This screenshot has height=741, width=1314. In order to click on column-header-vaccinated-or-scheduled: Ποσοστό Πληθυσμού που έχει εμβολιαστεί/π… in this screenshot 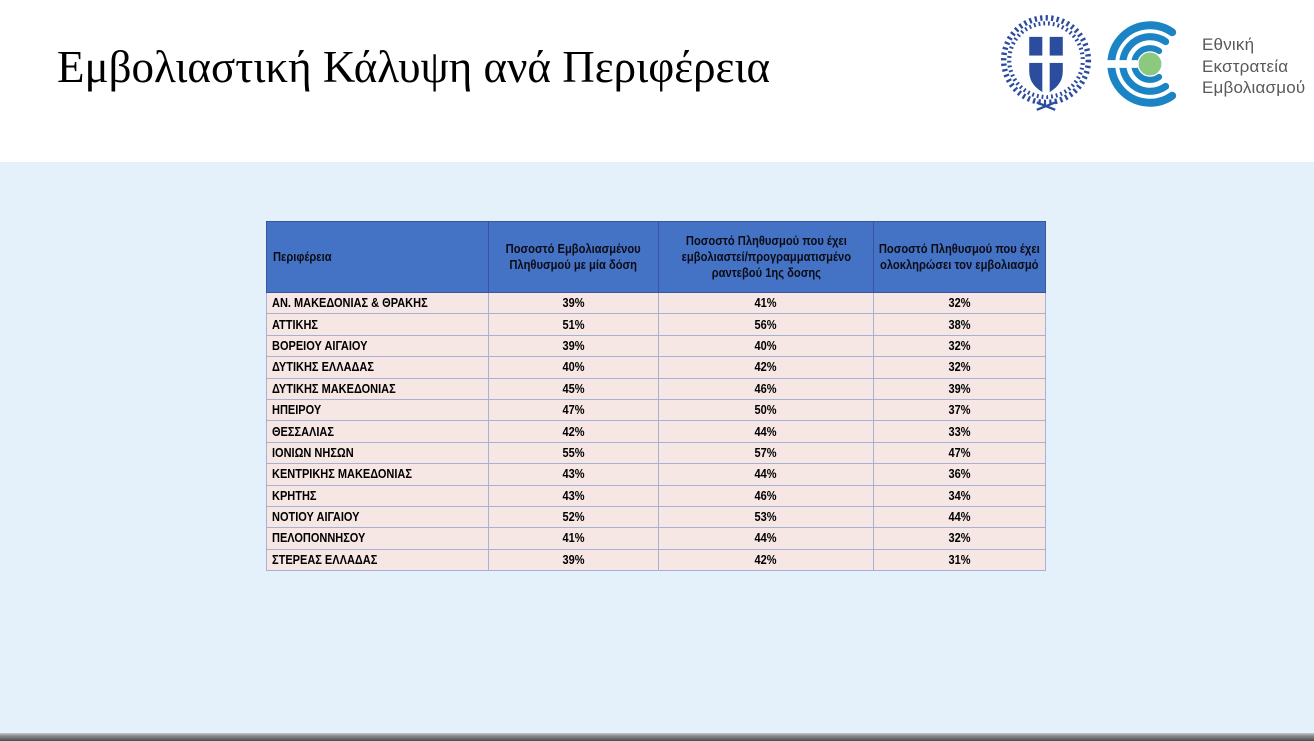, I will do `click(766, 257)`.